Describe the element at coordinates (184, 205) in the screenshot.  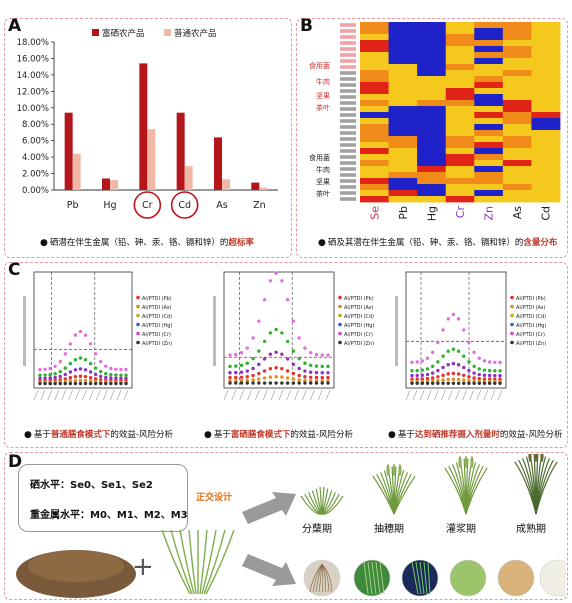
I see `highlight-circle` at that location.